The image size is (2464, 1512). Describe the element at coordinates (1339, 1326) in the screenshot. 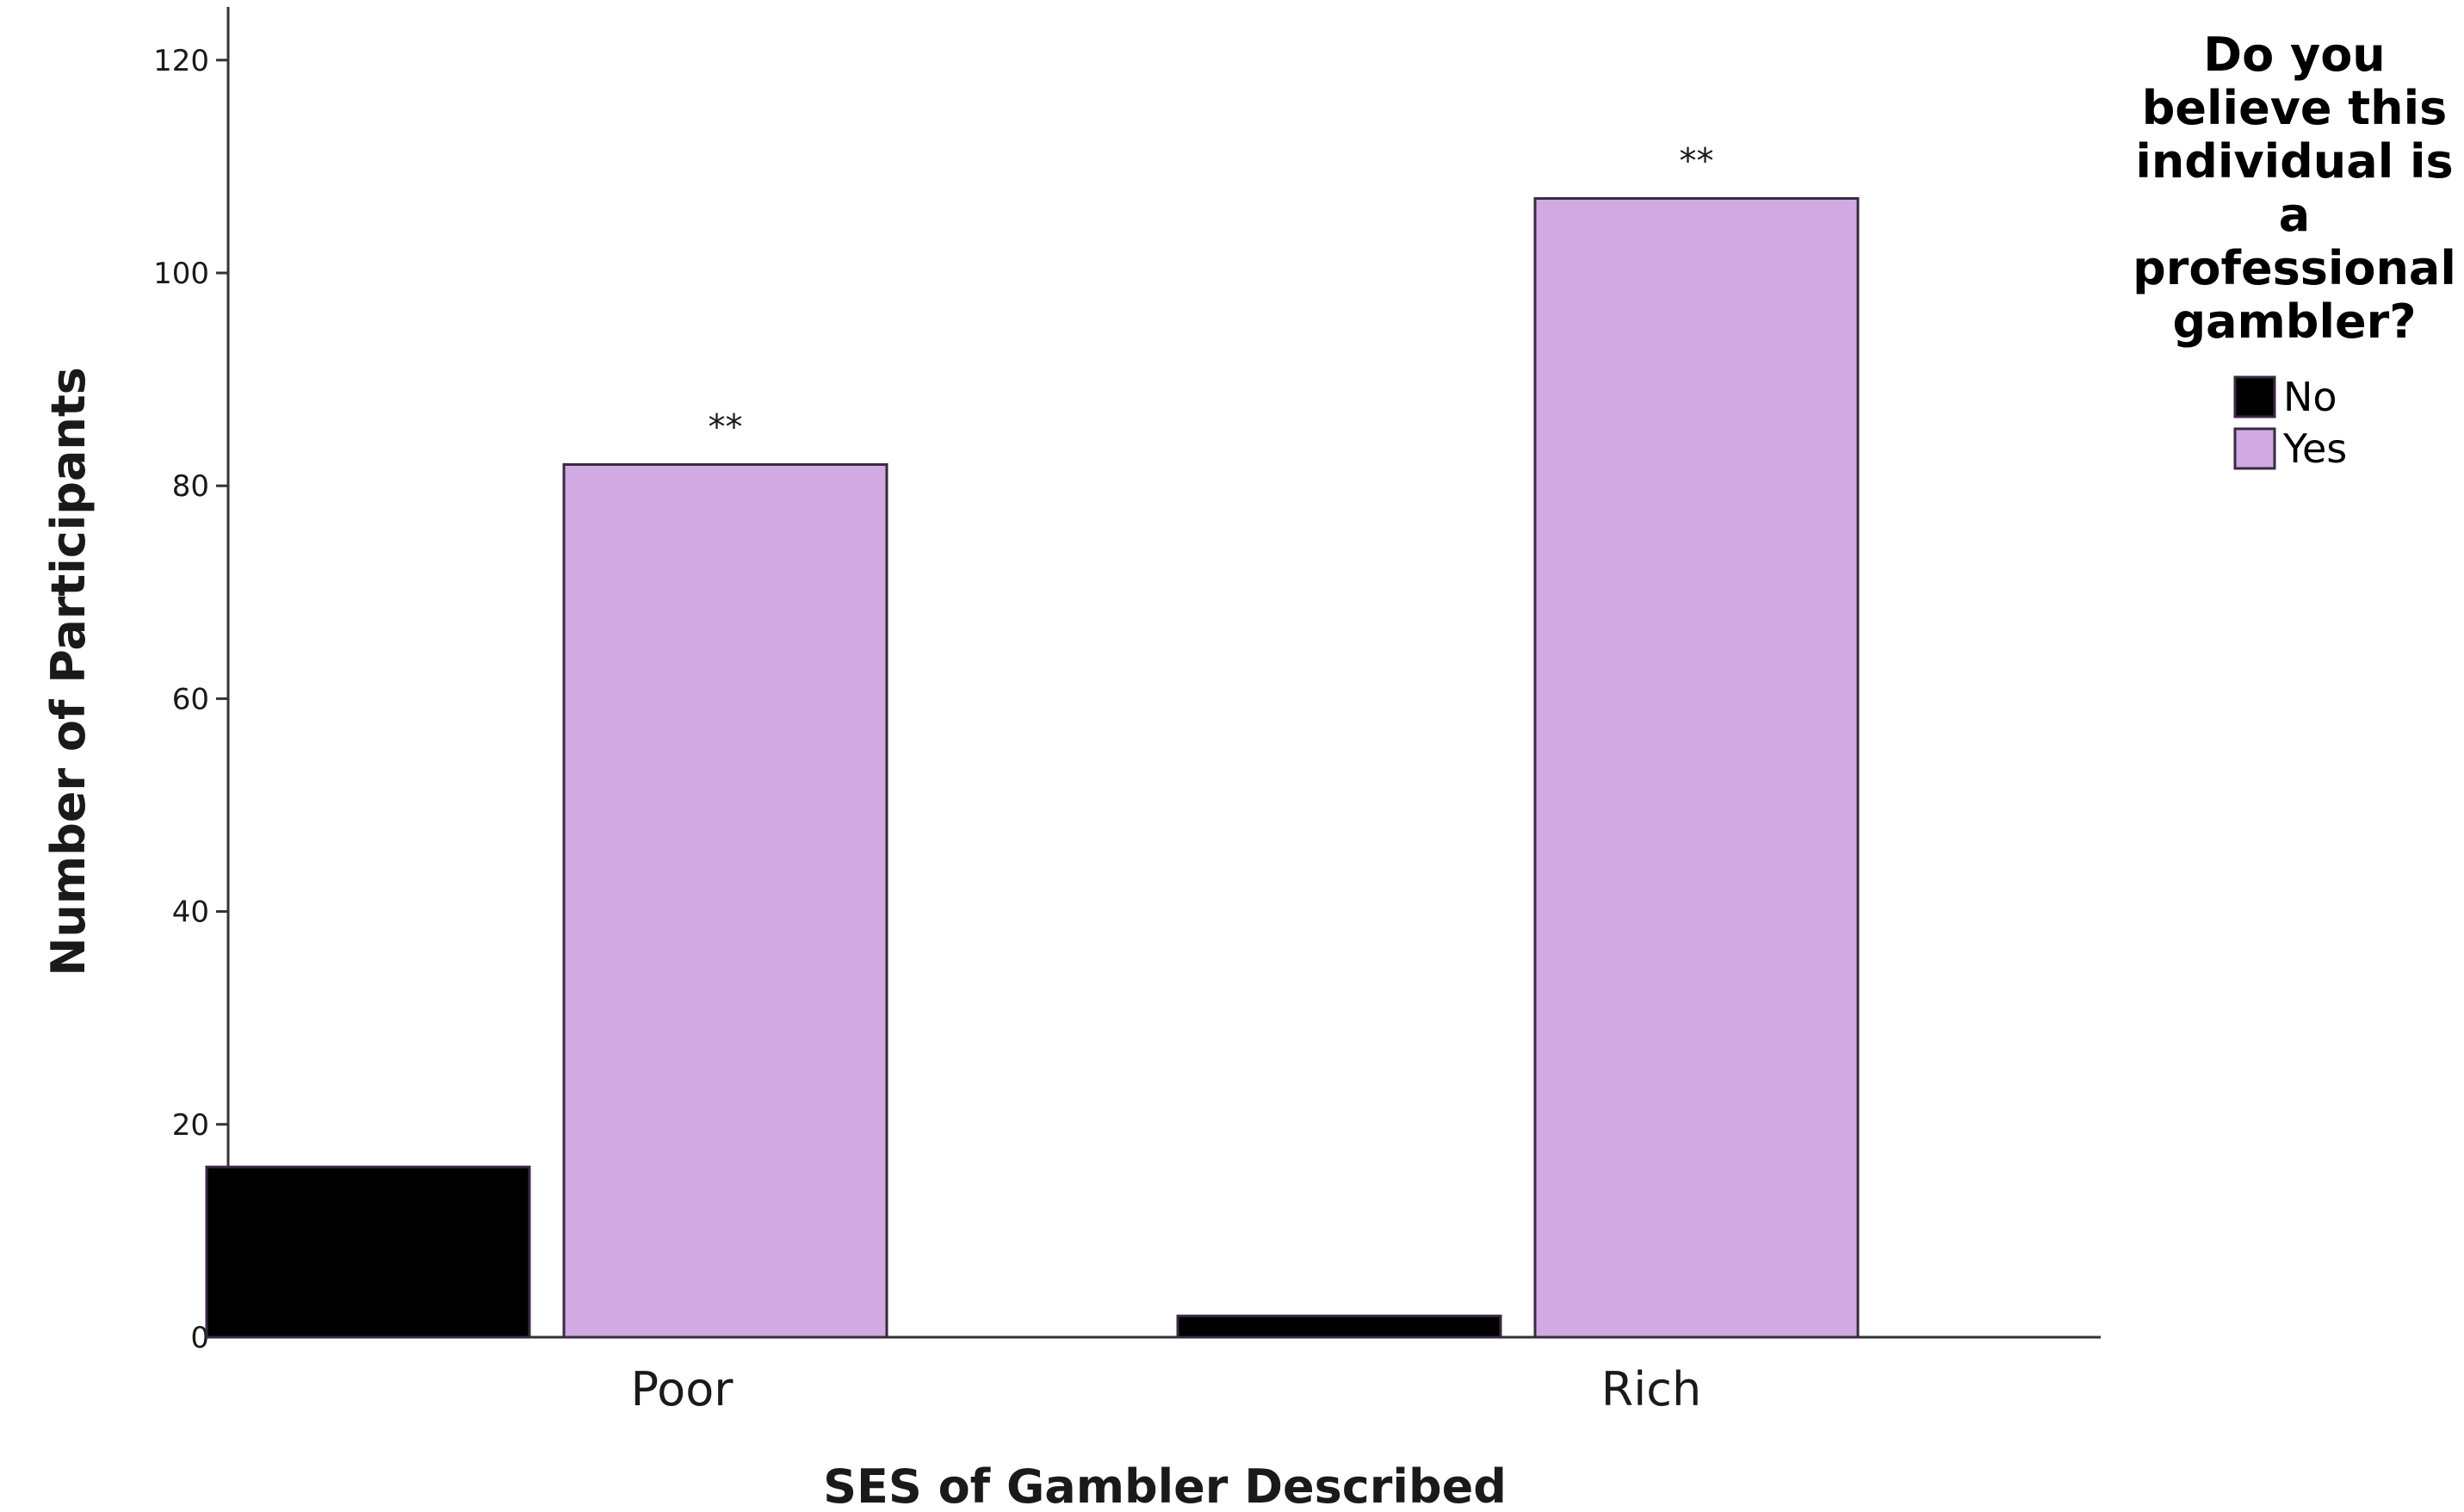

I see `bar-rich-no` at that location.